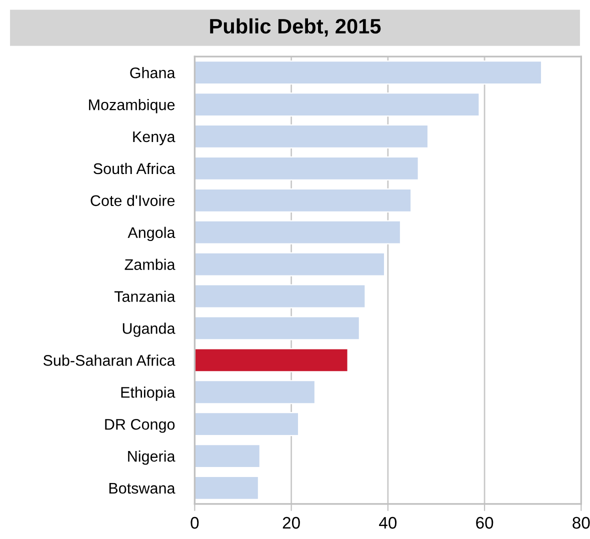 This screenshot has width=590, height=539. Describe the element at coordinates (148, 393) in the screenshot. I see `y-tick-label: Ethiopia` at that location.